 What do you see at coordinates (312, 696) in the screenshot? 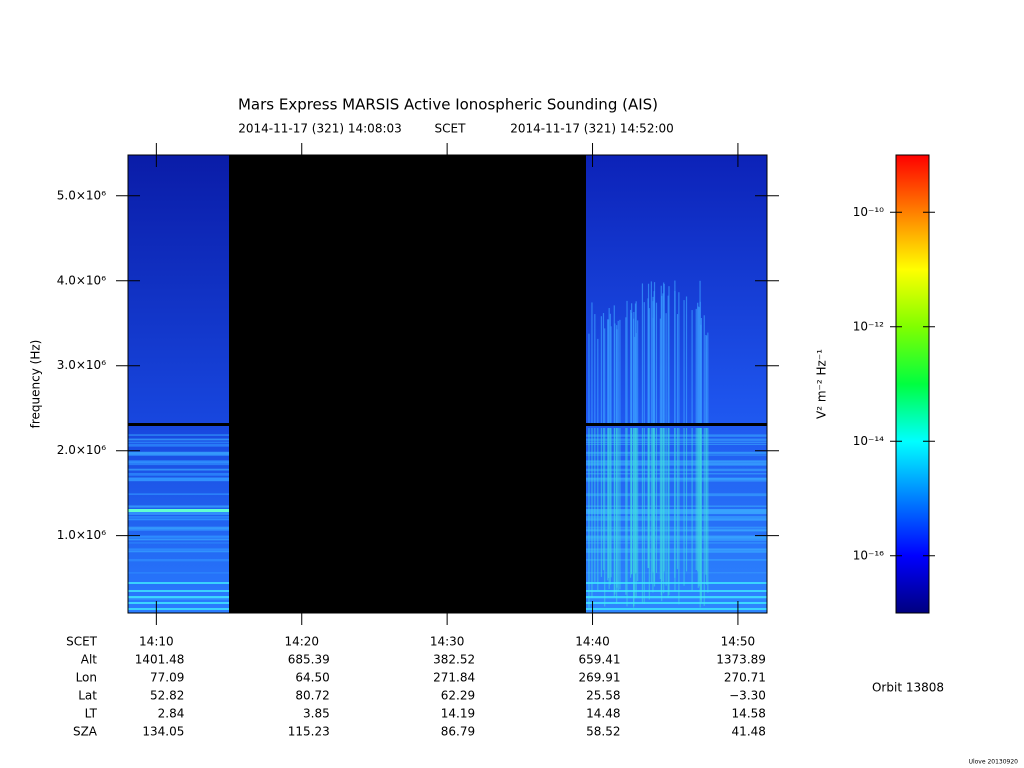
I see `ephemeris-value: 80.72` at bounding box center [312, 696].